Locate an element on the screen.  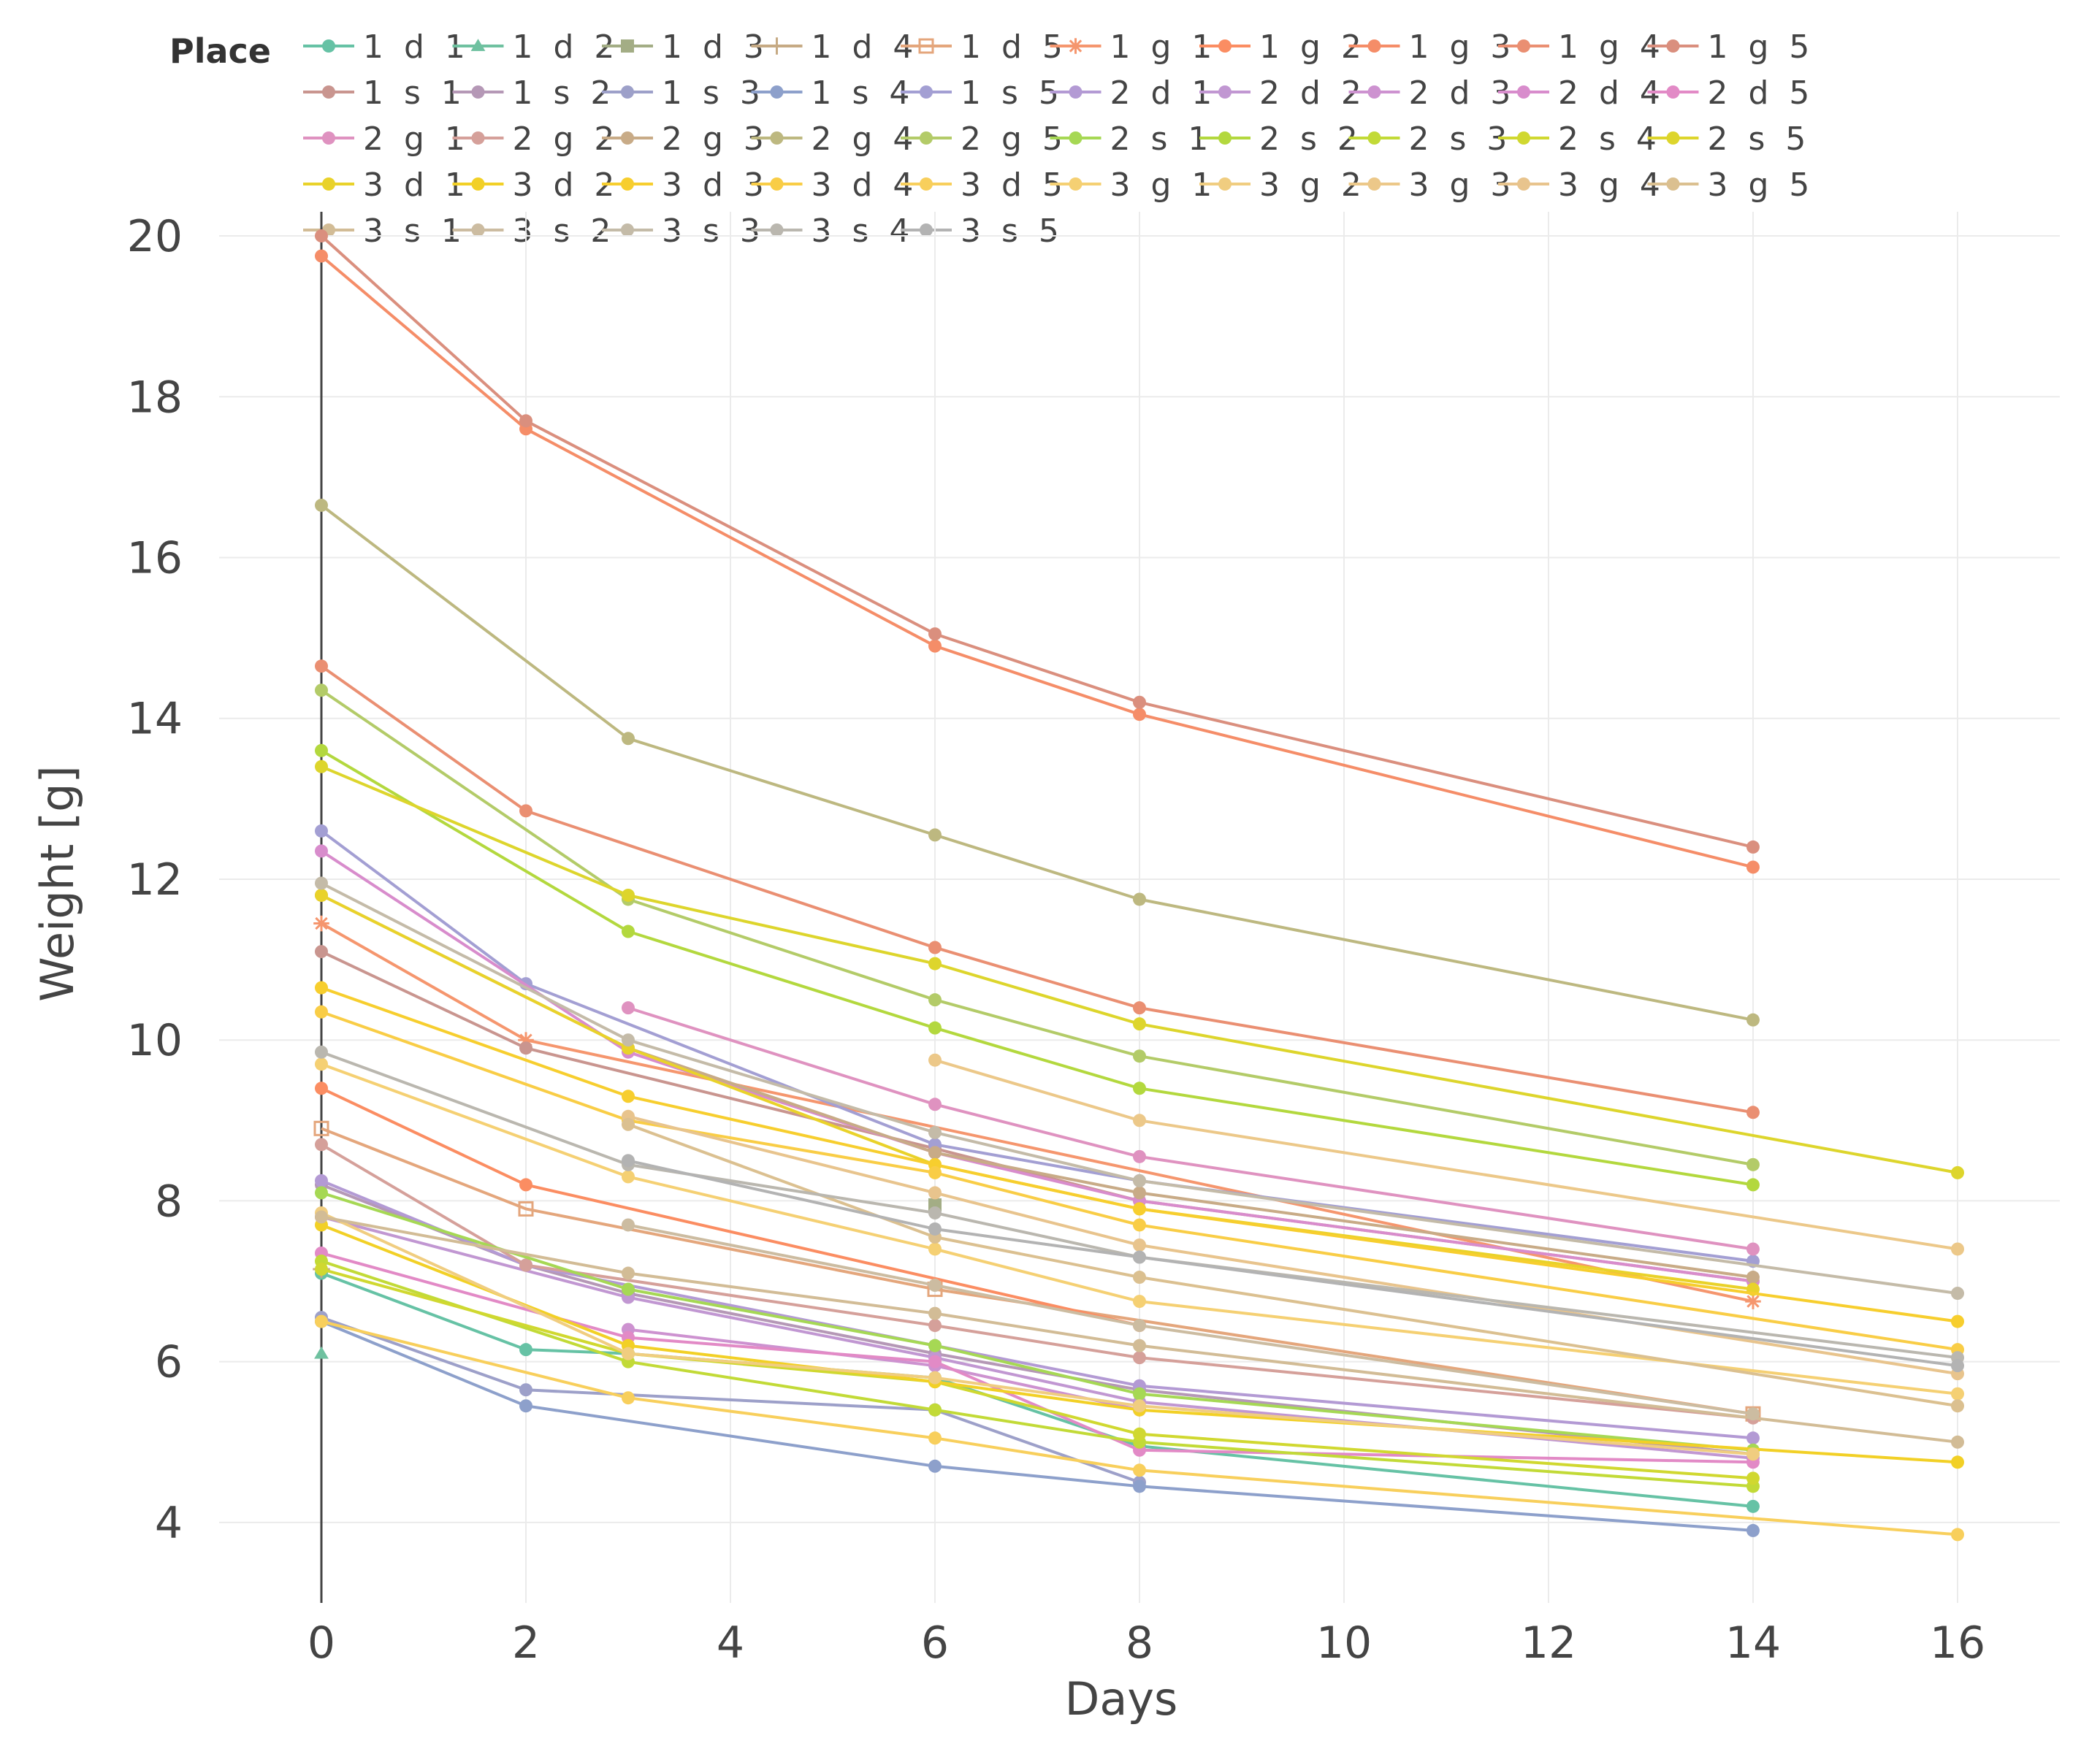
legend-item-2d2: 2 d 2 is located at coordinates (1283, 93).